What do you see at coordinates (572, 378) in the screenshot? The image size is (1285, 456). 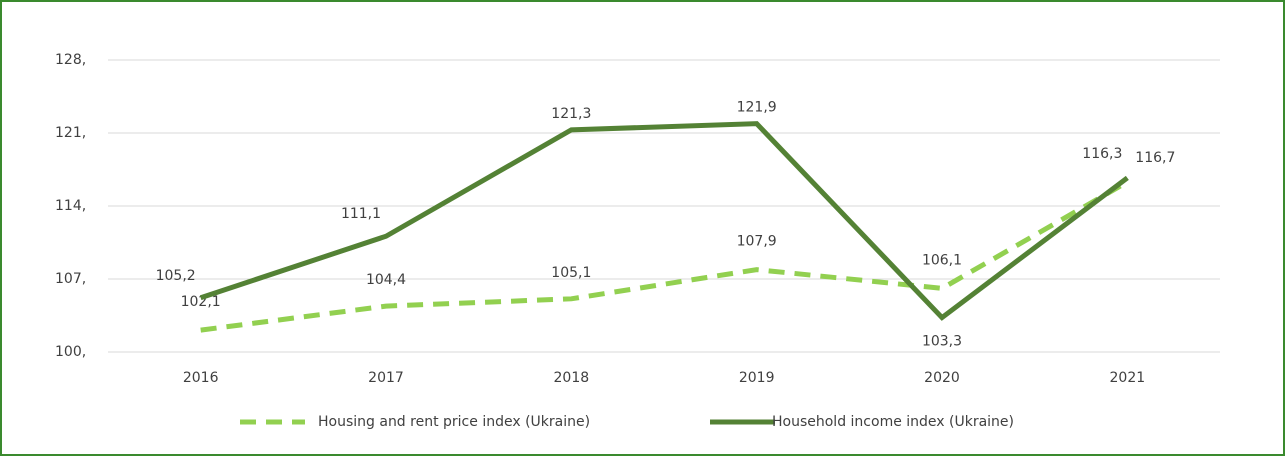 I see `x-tick-label: 2018` at bounding box center [572, 378].